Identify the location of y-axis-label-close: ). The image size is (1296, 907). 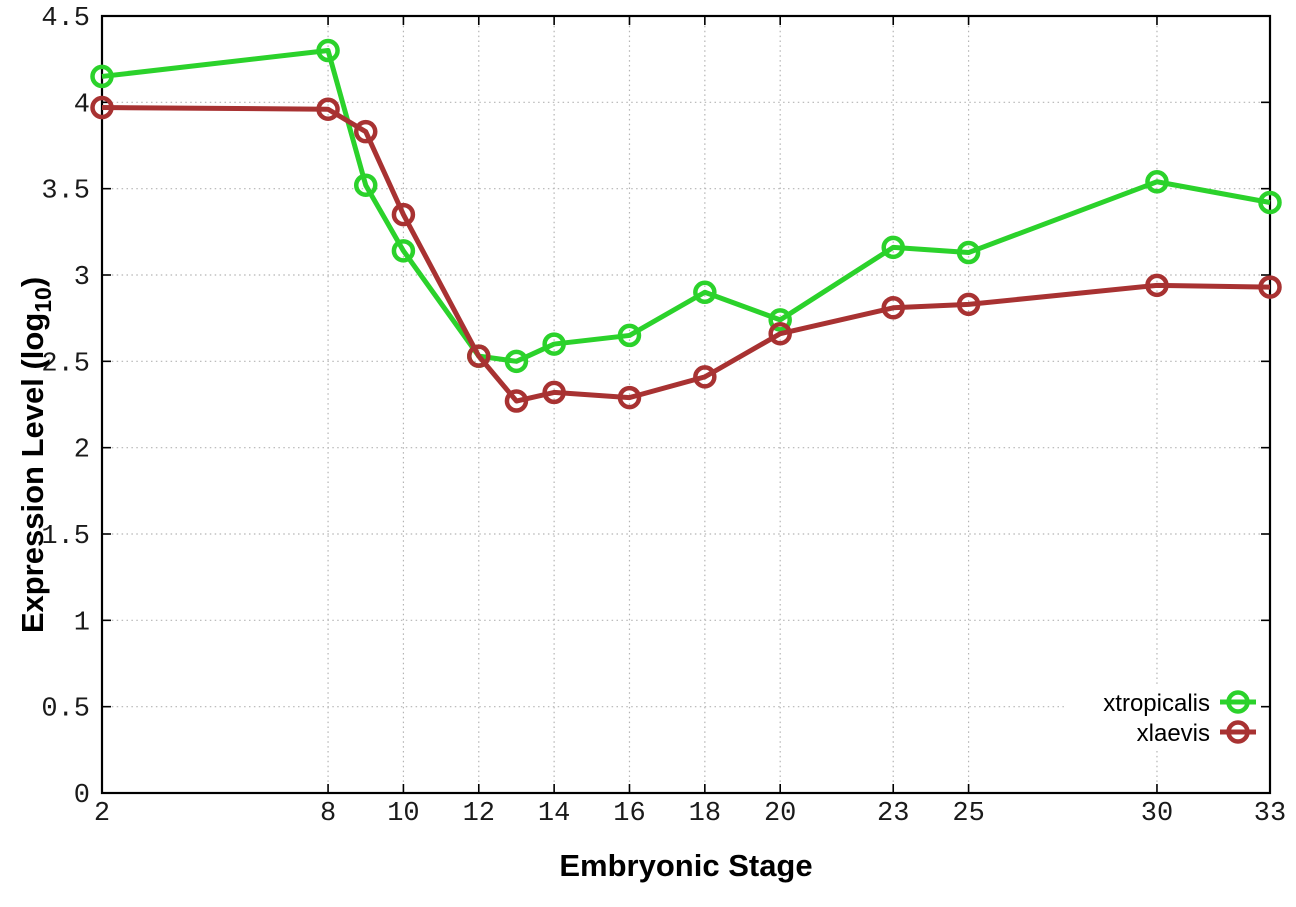
(32, 282).